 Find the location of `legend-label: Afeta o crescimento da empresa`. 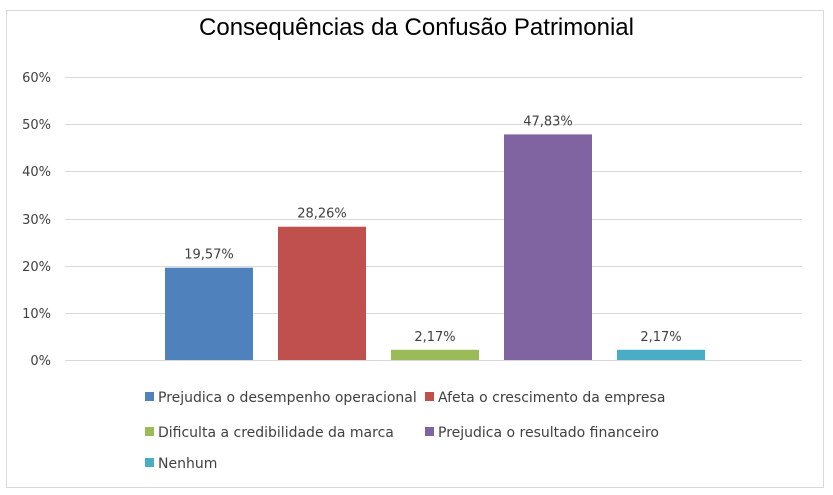

legend-label: Afeta o crescimento da empresa is located at coordinates (552, 398).